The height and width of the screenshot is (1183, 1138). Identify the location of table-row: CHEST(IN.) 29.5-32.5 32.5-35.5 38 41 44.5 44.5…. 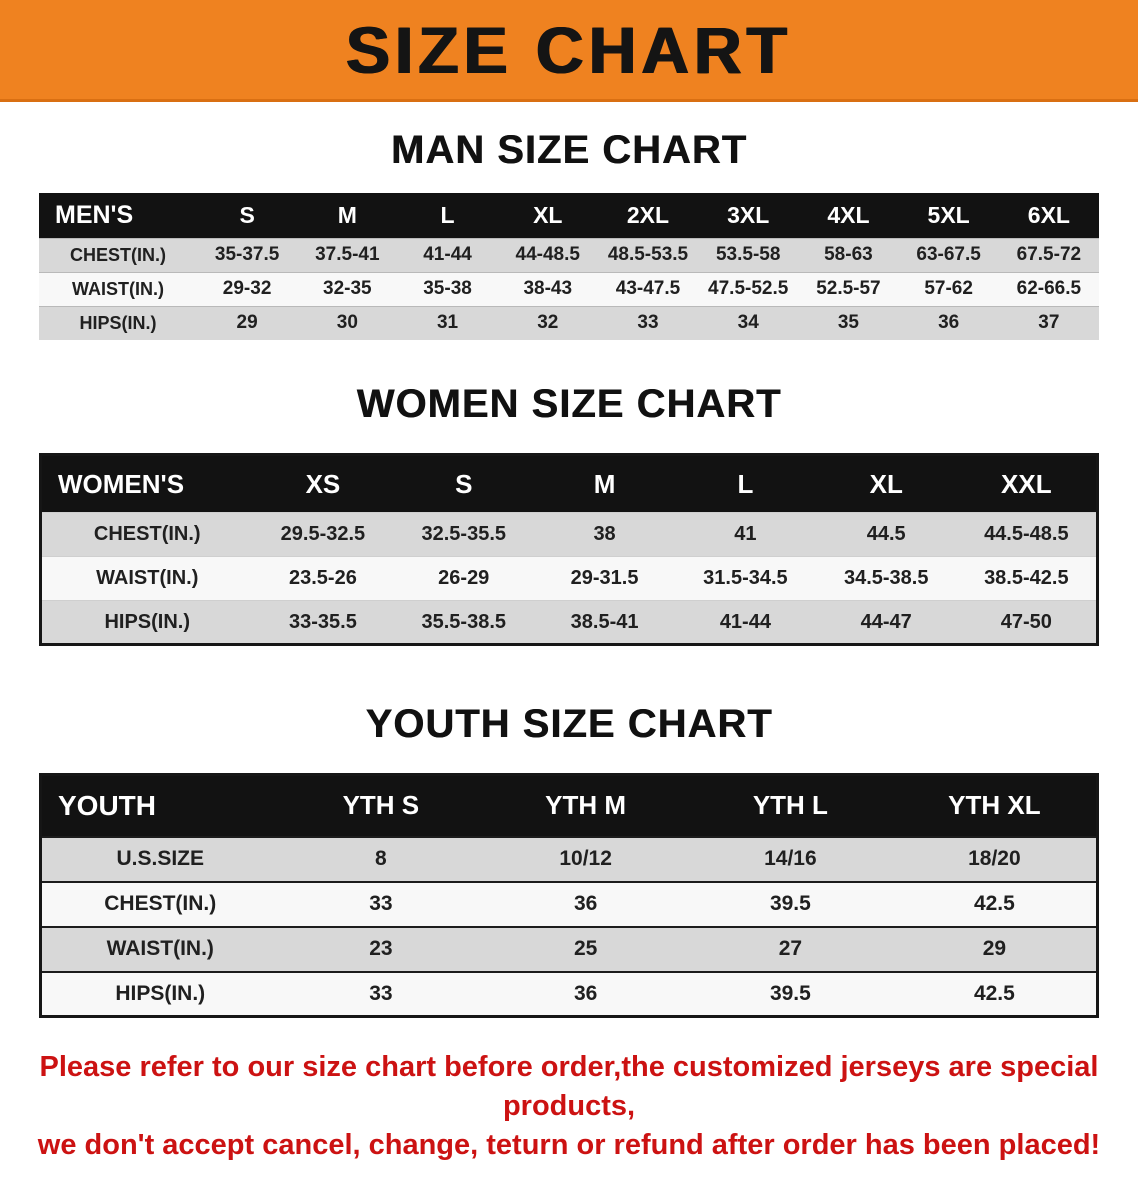
(569, 534).